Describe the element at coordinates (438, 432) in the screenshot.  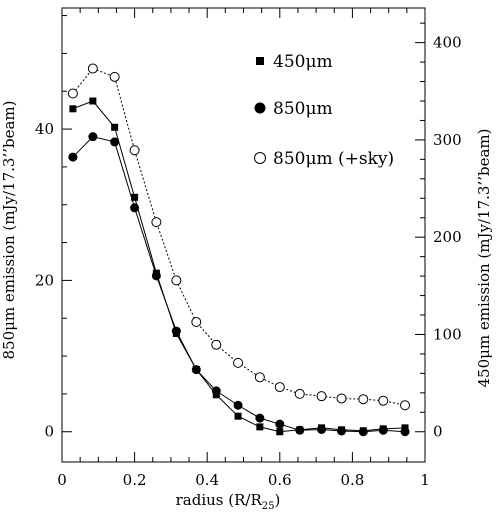
I see `y-right-tick-label: 0` at that location.